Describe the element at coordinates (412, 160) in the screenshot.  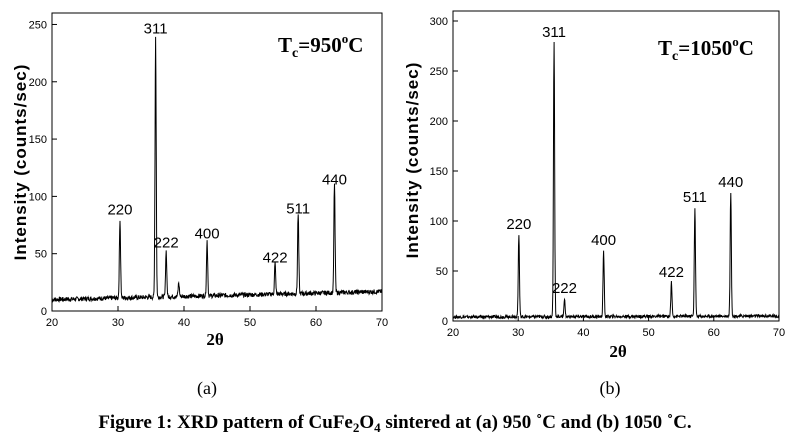
I see `y-axis-label-b: Intensity (counts/sec)` at that location.